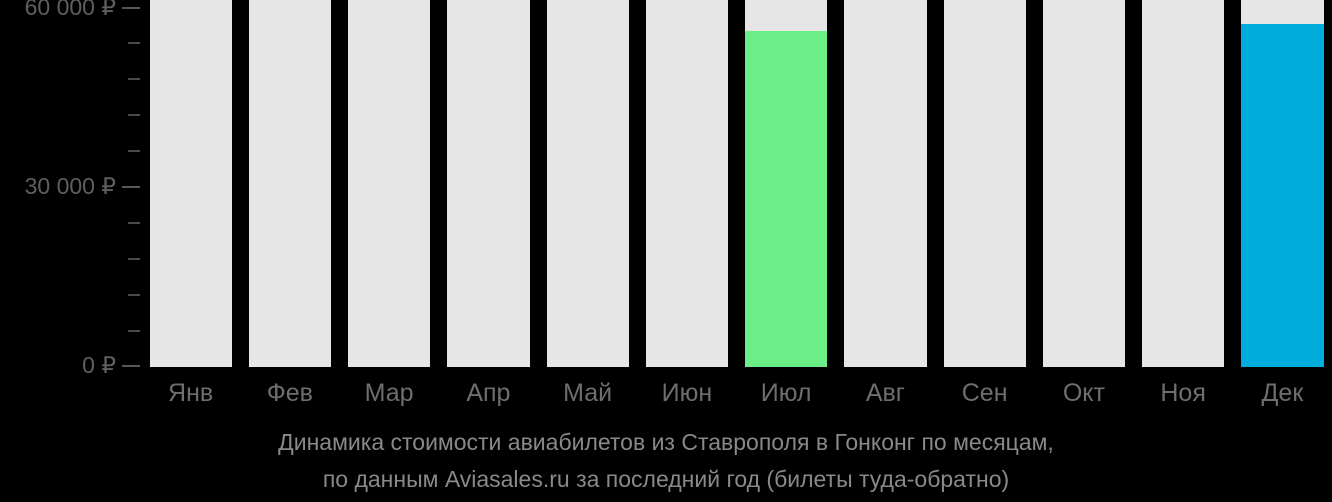 The image size is (1332, 502). Describe the element at coordinates (99, 365) in the screenshot. I see `y-axis-tick-label: 0 ₽` at that location.